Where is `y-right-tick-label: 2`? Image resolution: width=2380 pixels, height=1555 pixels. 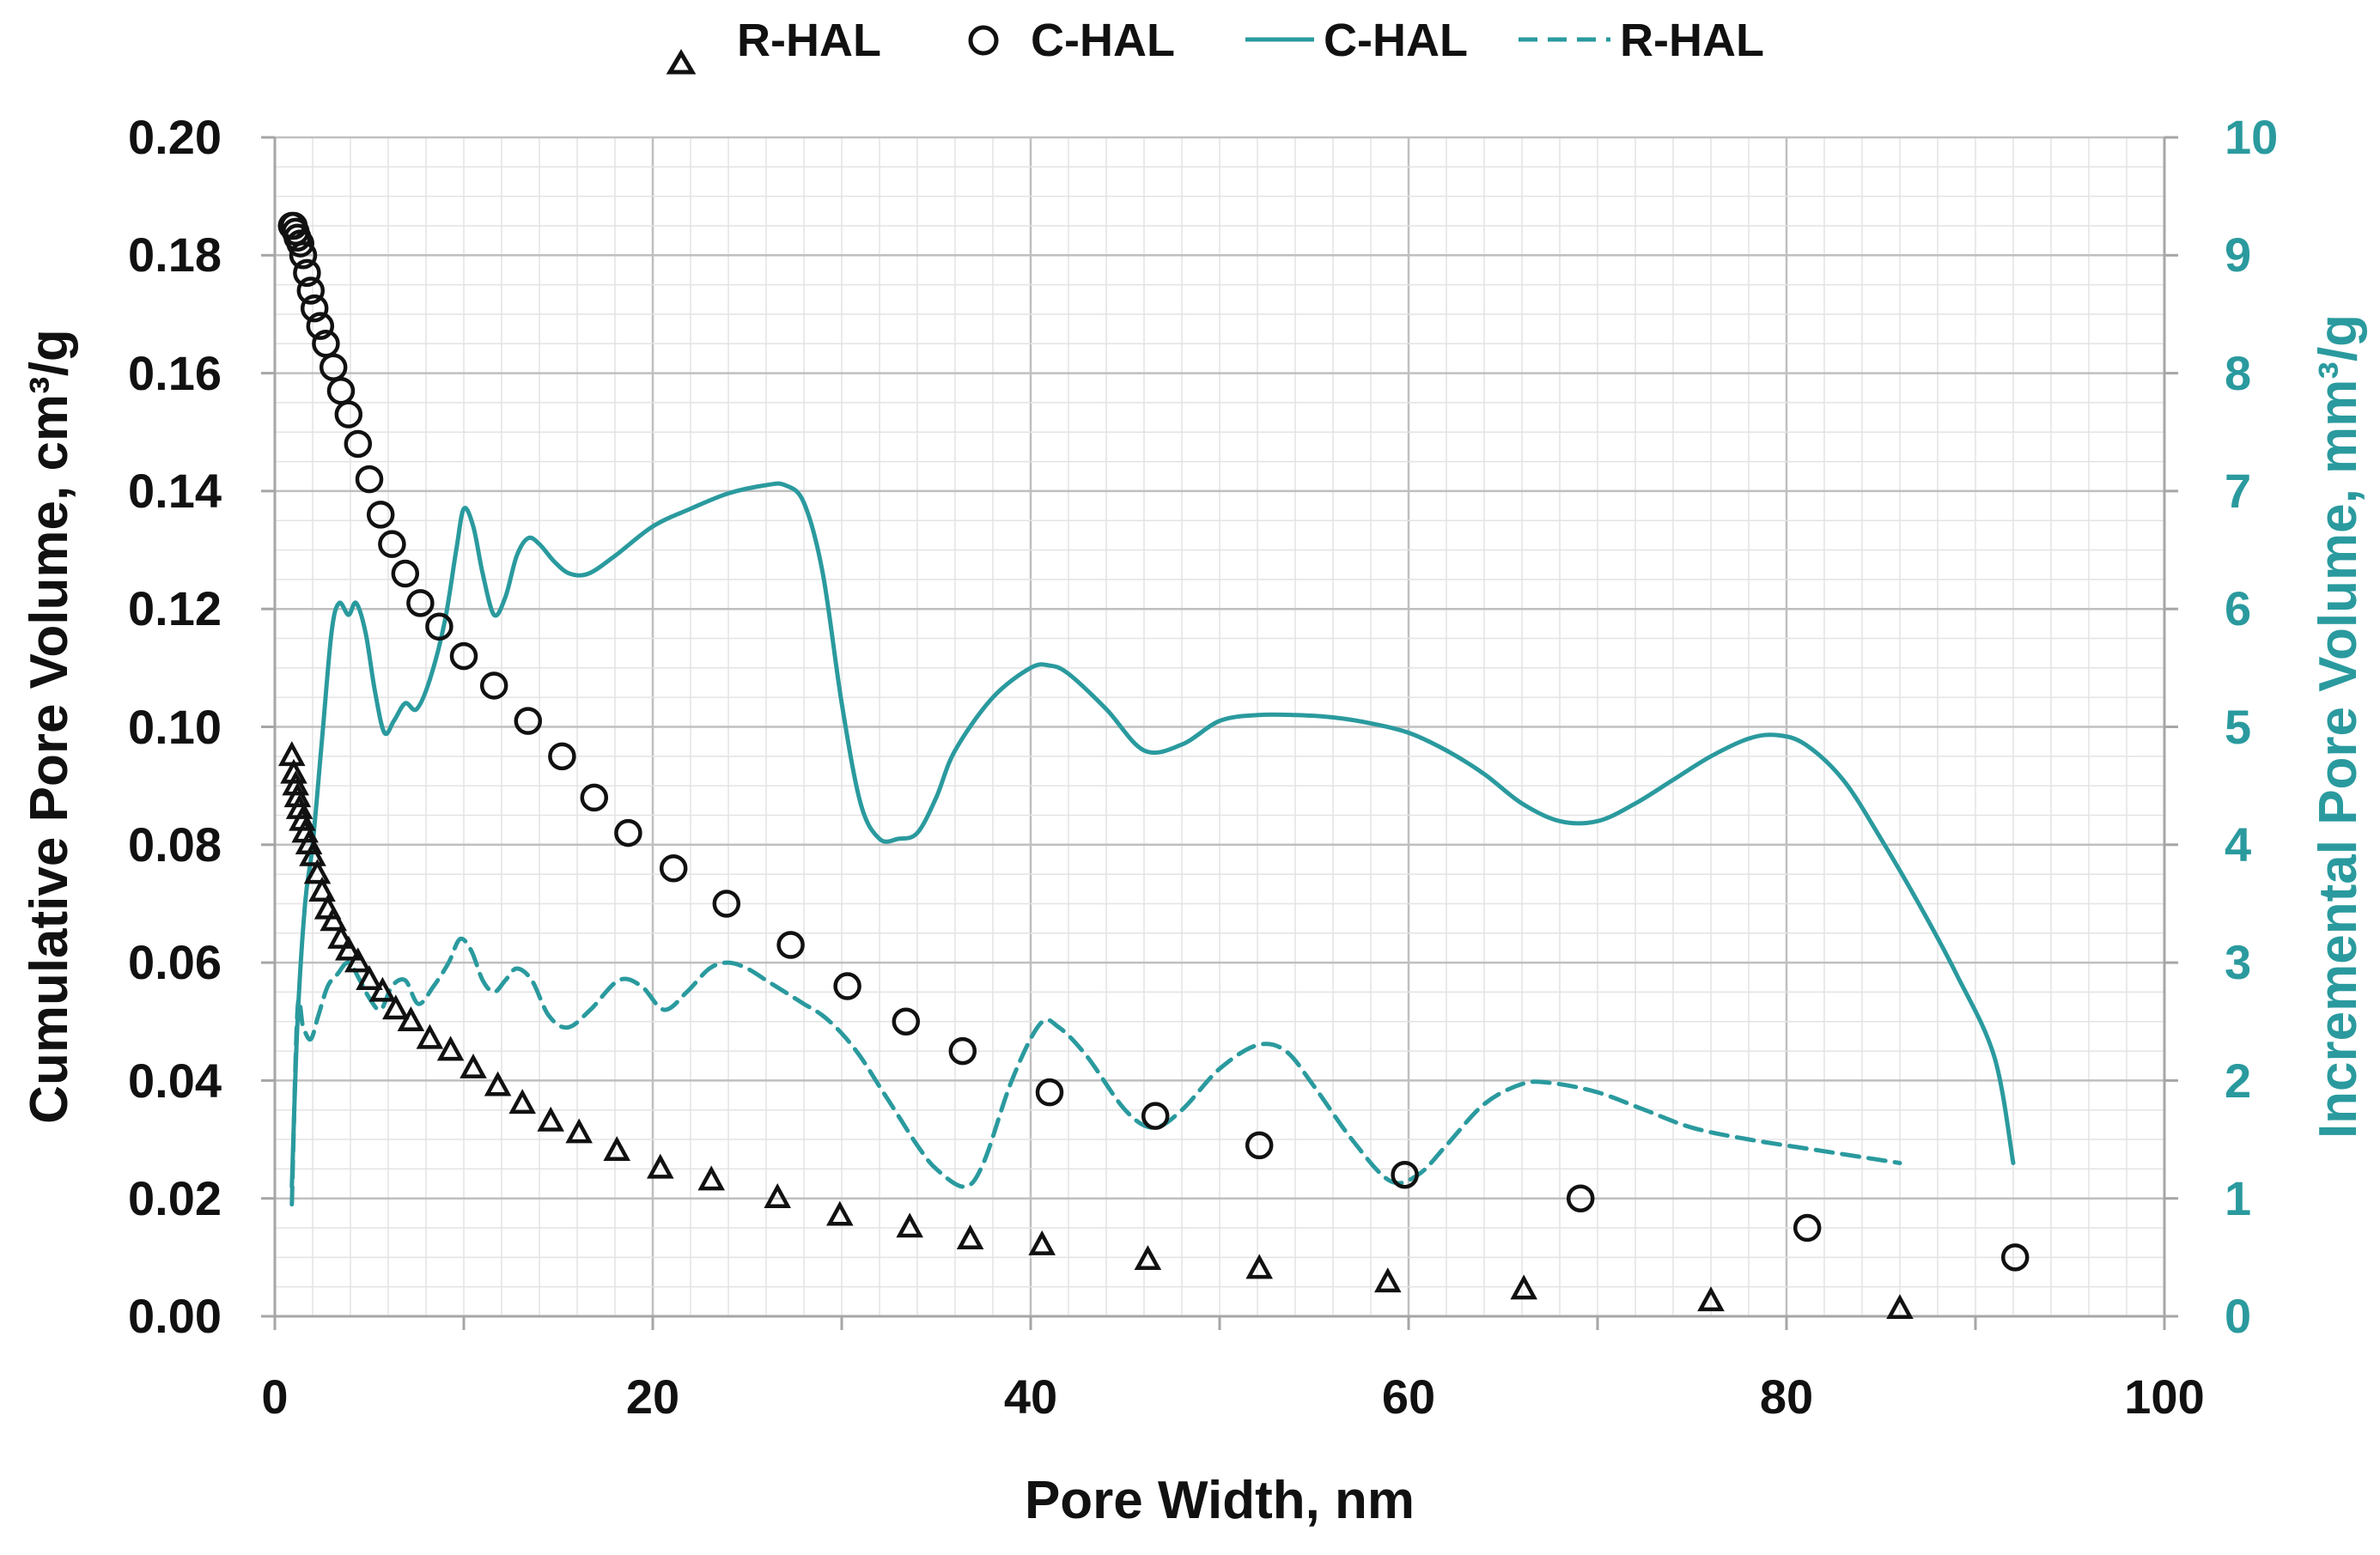 y-right-tick-label: 2 is located at coordinates (2238, 1081).